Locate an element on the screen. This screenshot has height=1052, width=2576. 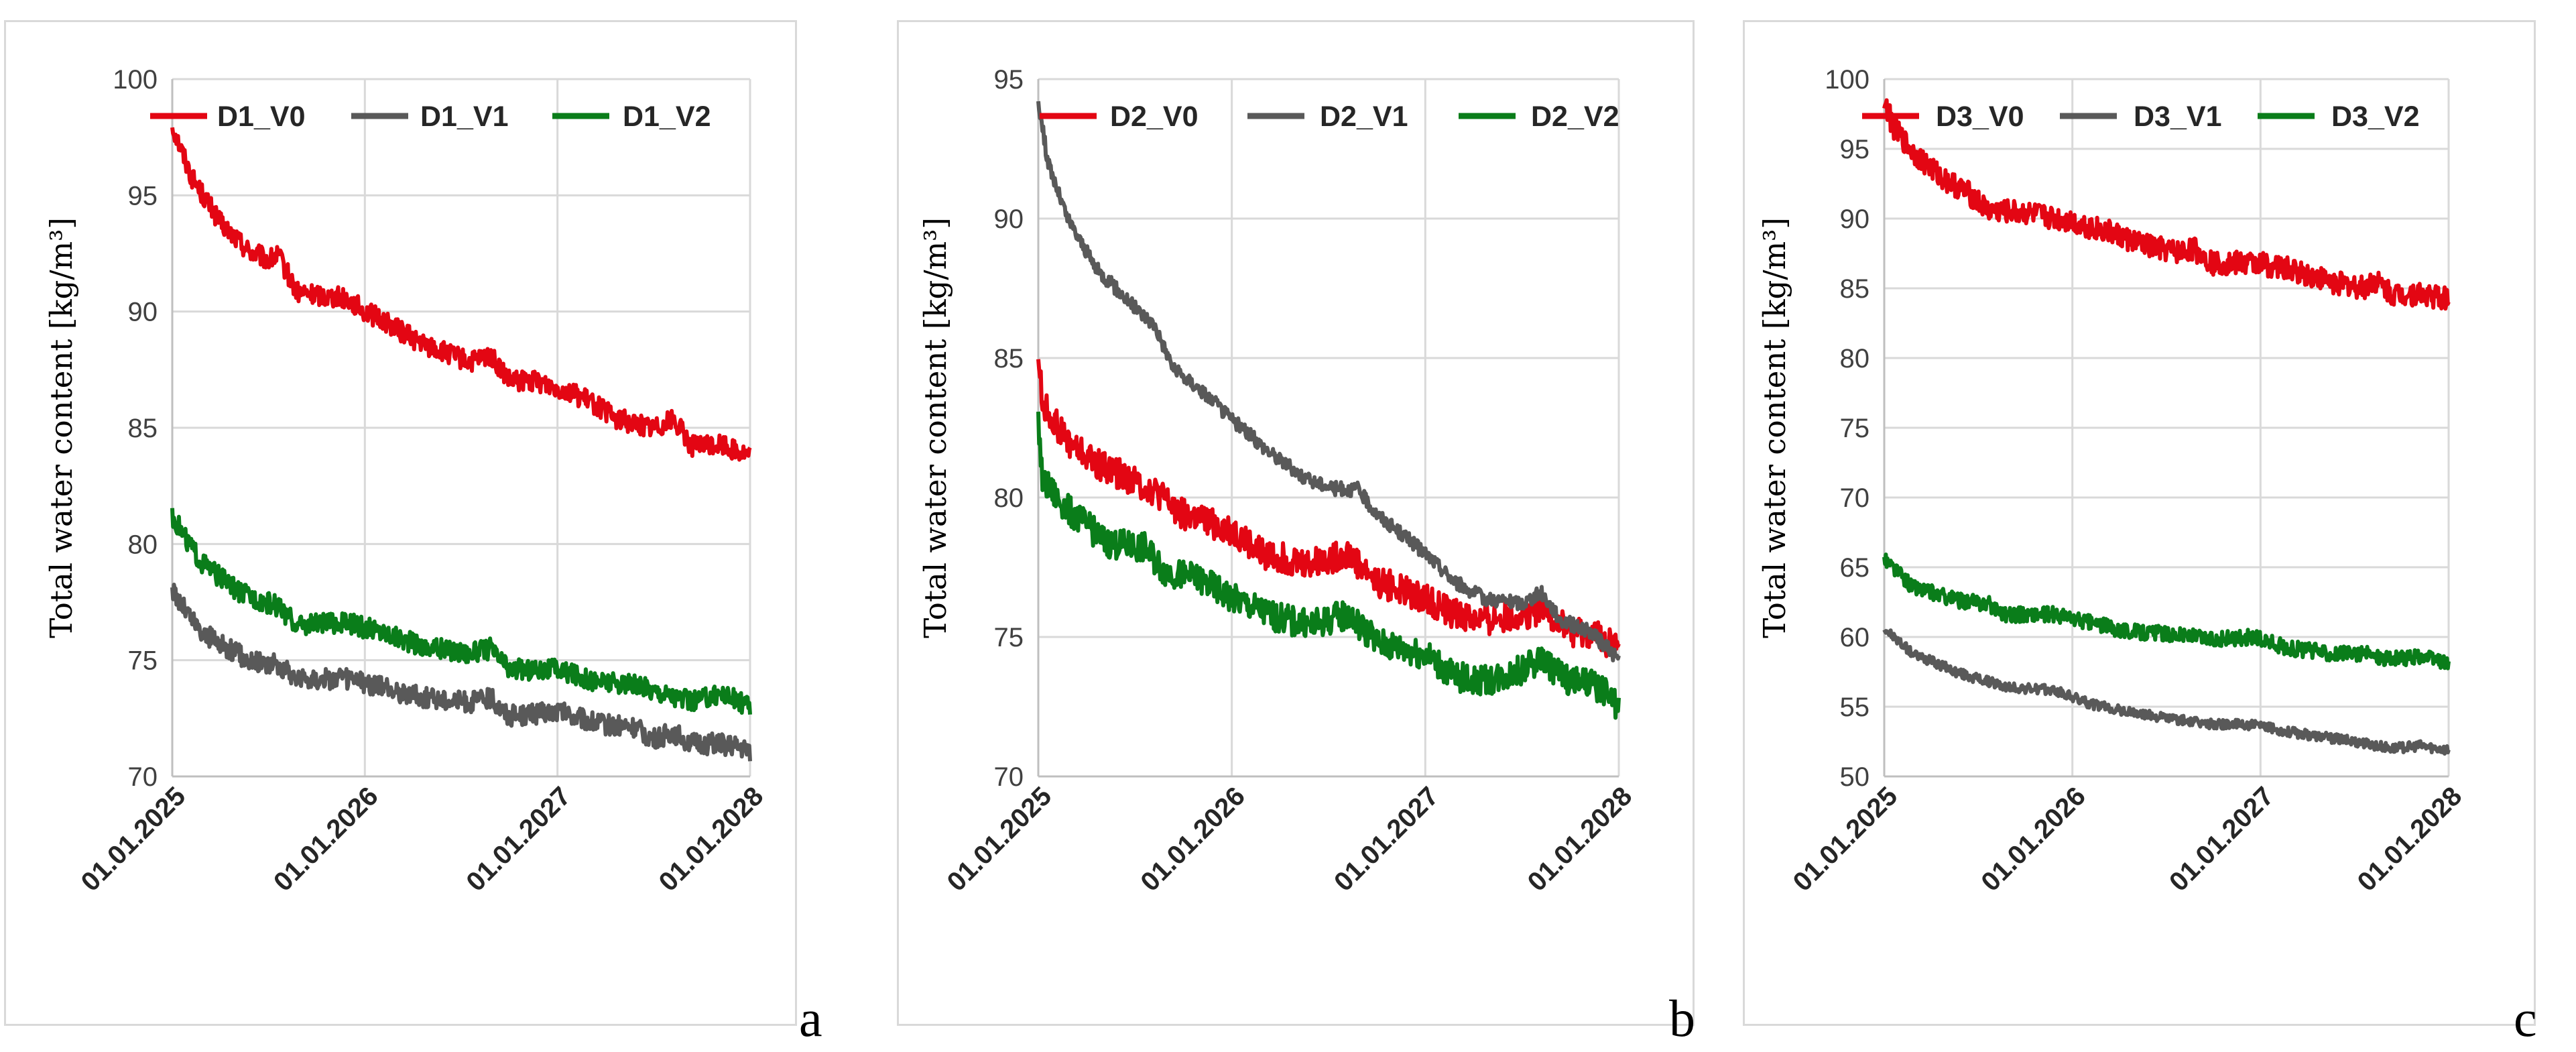
x-tick-label-b-3: 01.01.2028 is located at coordinates (1580, 839).